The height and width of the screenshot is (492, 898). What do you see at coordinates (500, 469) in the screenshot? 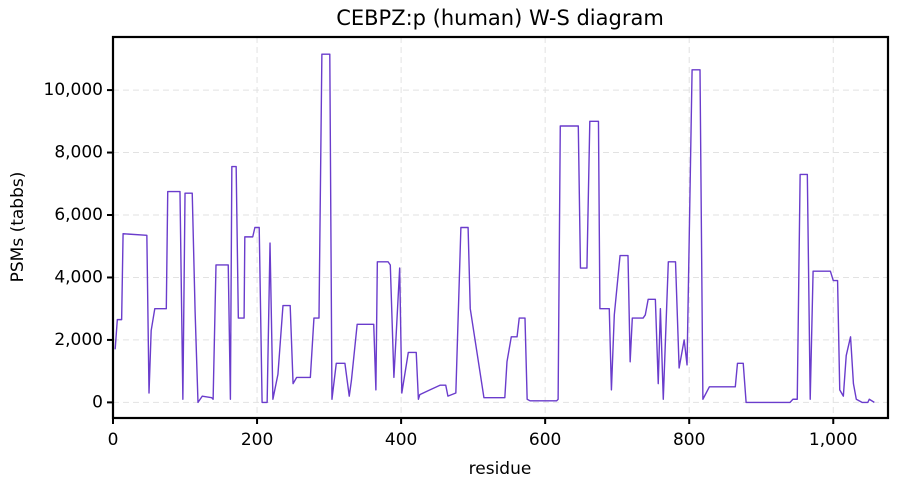
I see `x-axis-label: residue` at bounding box center [500, 469].